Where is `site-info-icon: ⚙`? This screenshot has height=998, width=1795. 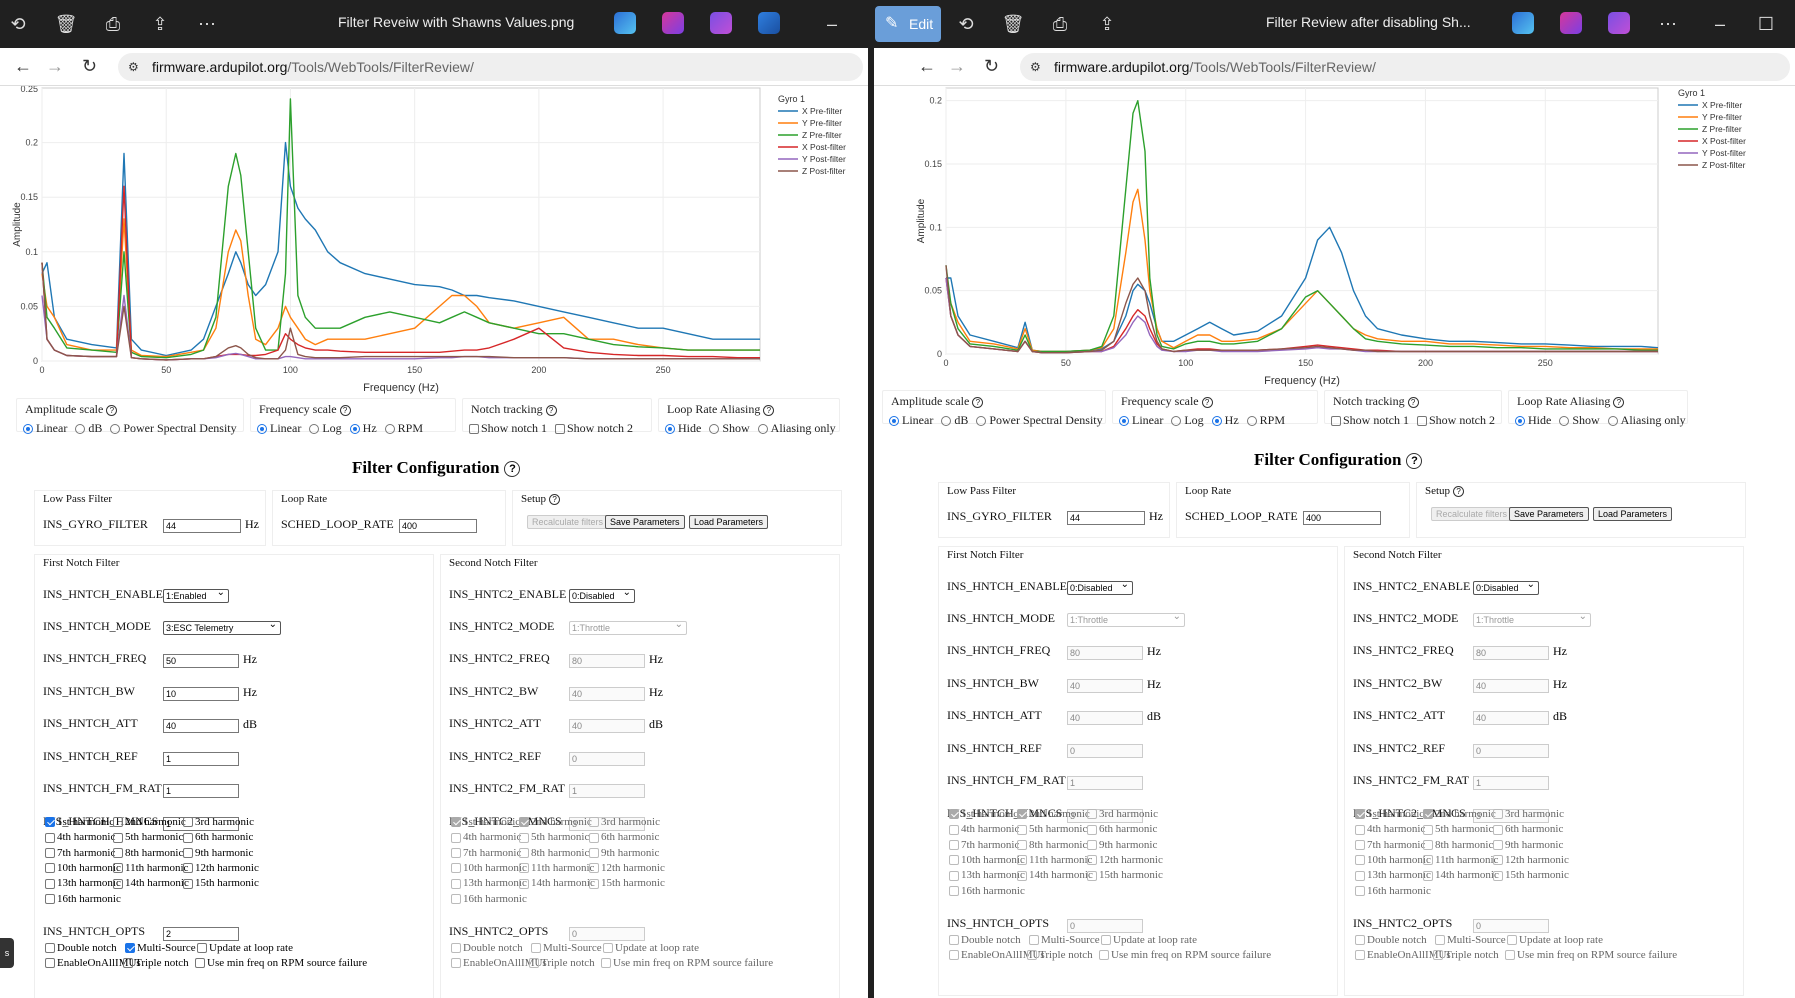 site-info-icon: ⚙ is located at coordinates (1035, 67).